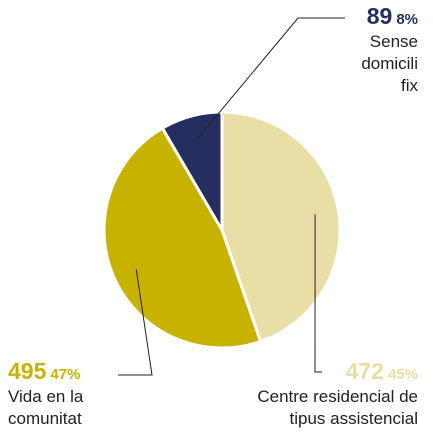 The height and width of the screenshot is (433, 433). I want to click on category-label: Sense domicili fix, so click(389, 63).